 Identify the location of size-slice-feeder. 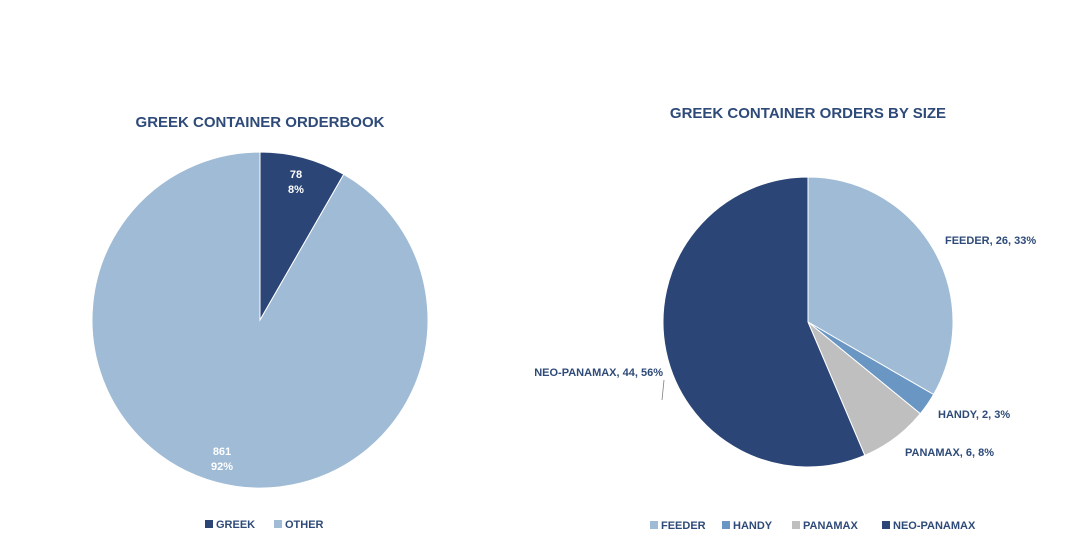
(880, 286).